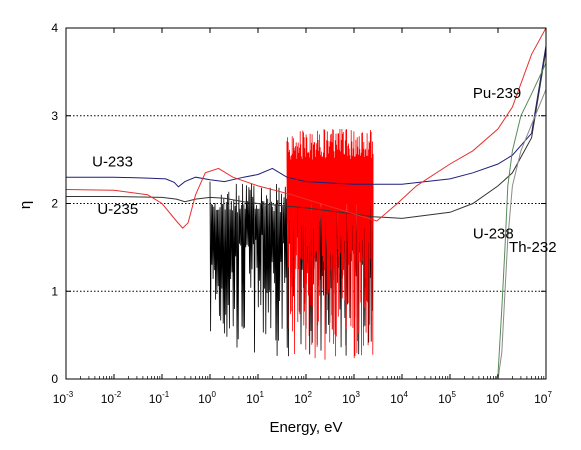 The image size is (581, 450). Describe the element at coordinates (54, 379) in the screenshot. I see `y-tick-label: 0` at that location.